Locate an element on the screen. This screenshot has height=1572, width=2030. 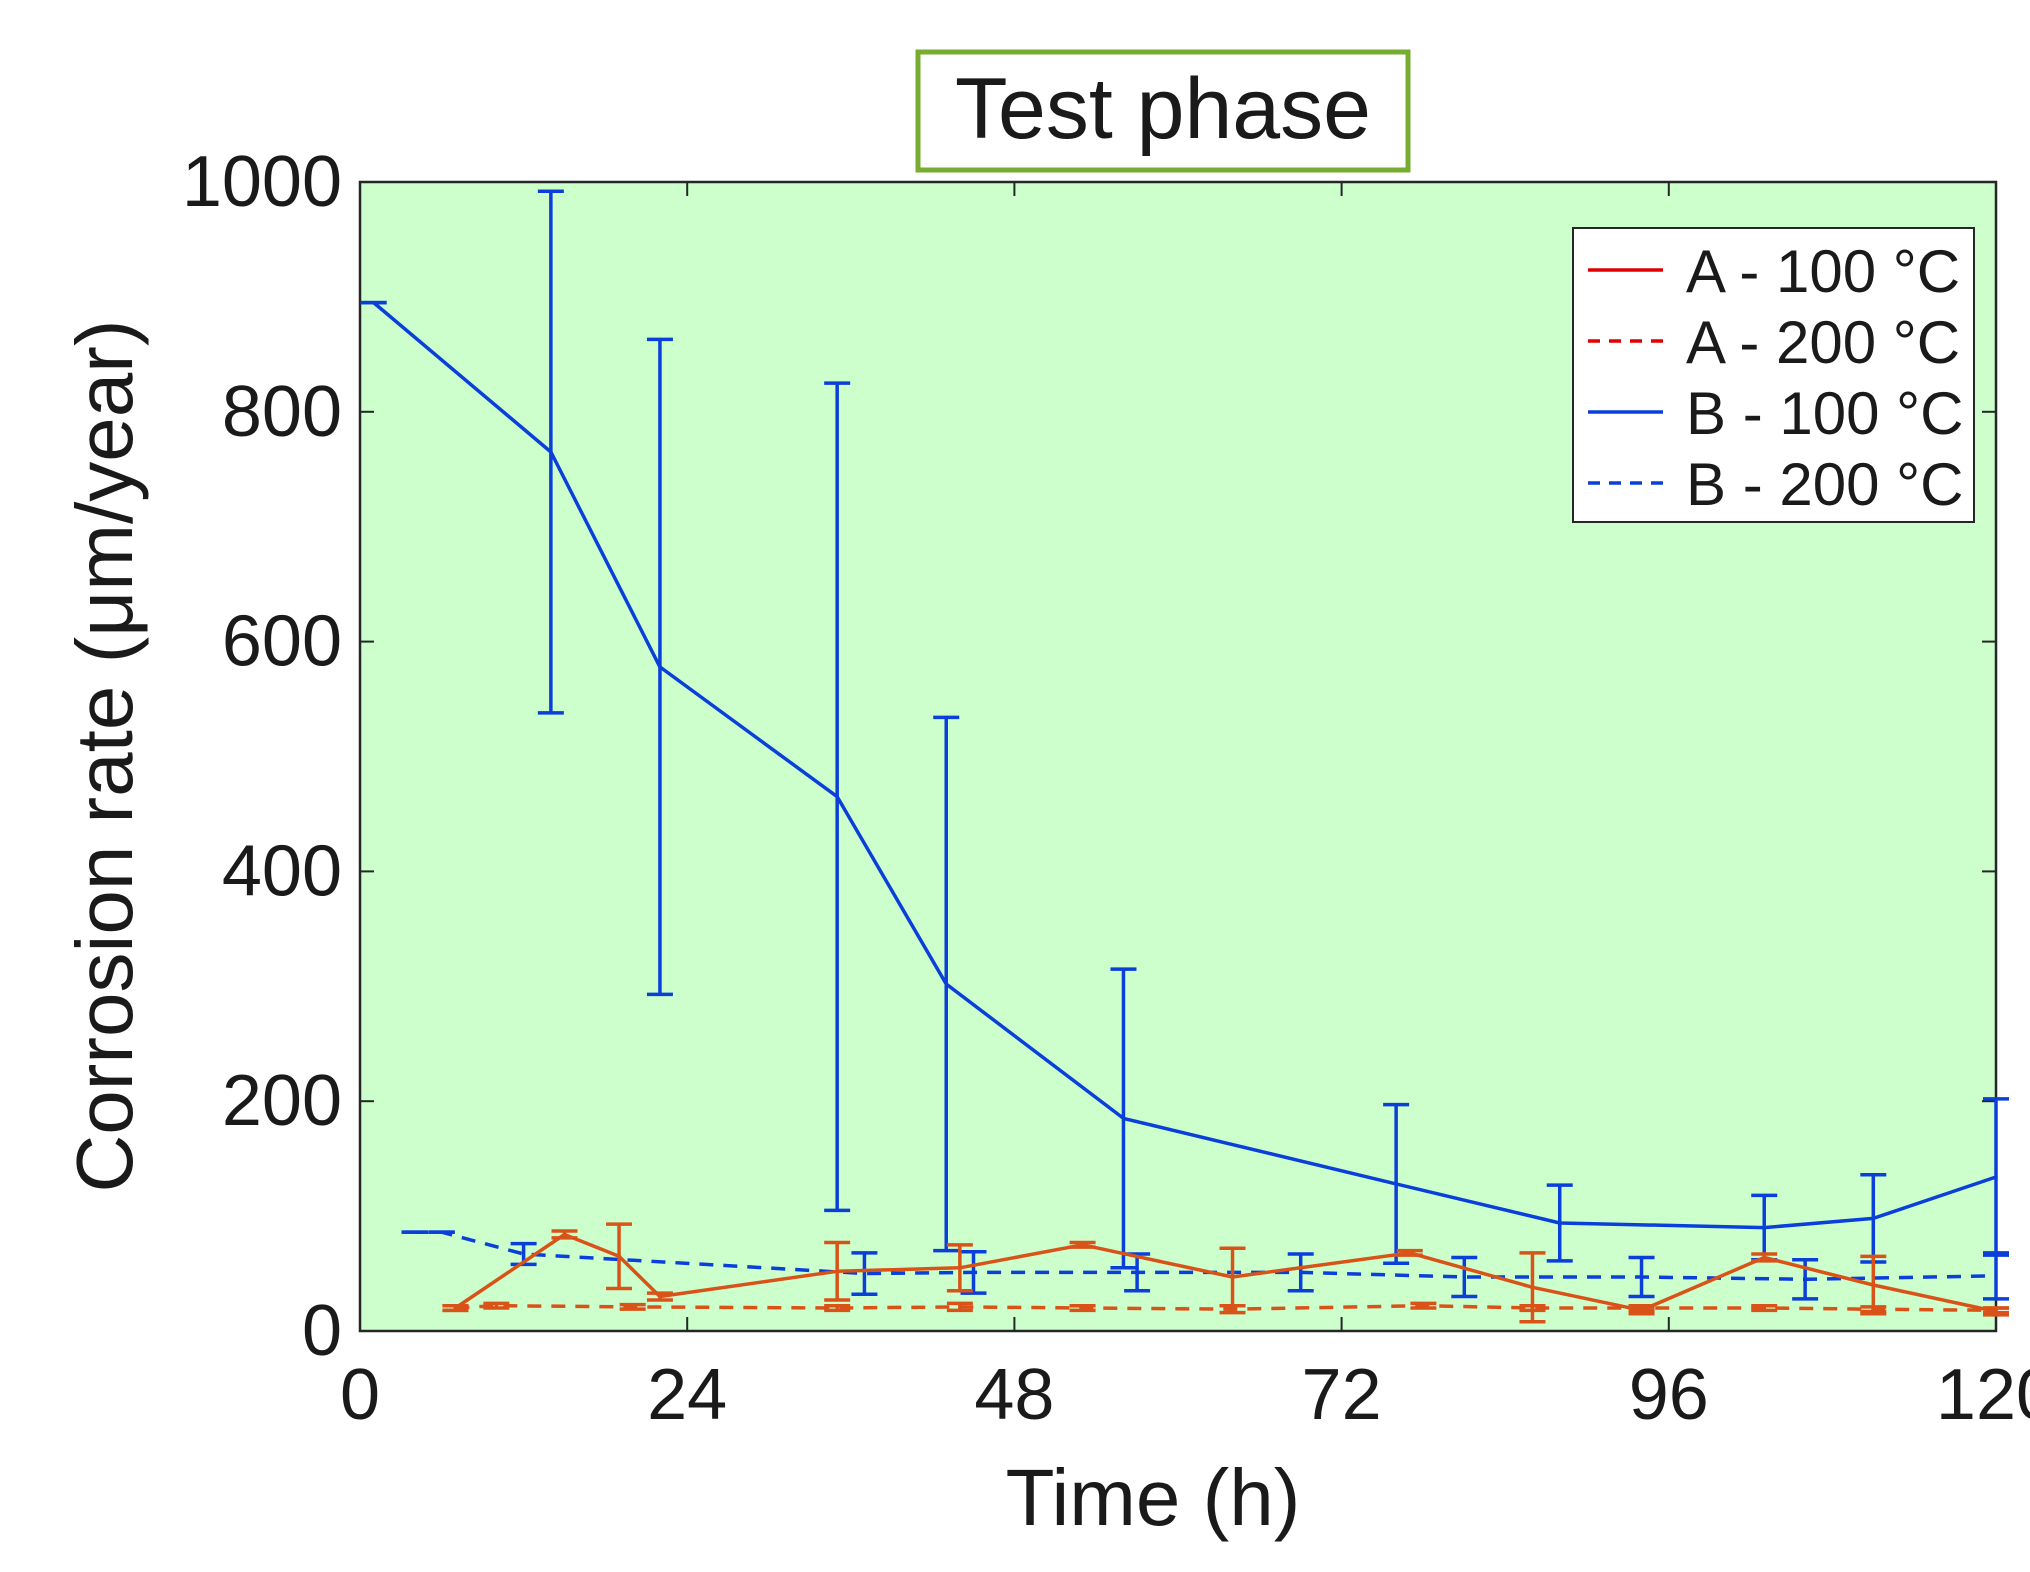
x-tick-label: 48 is located at coordinates (1014, 1395).